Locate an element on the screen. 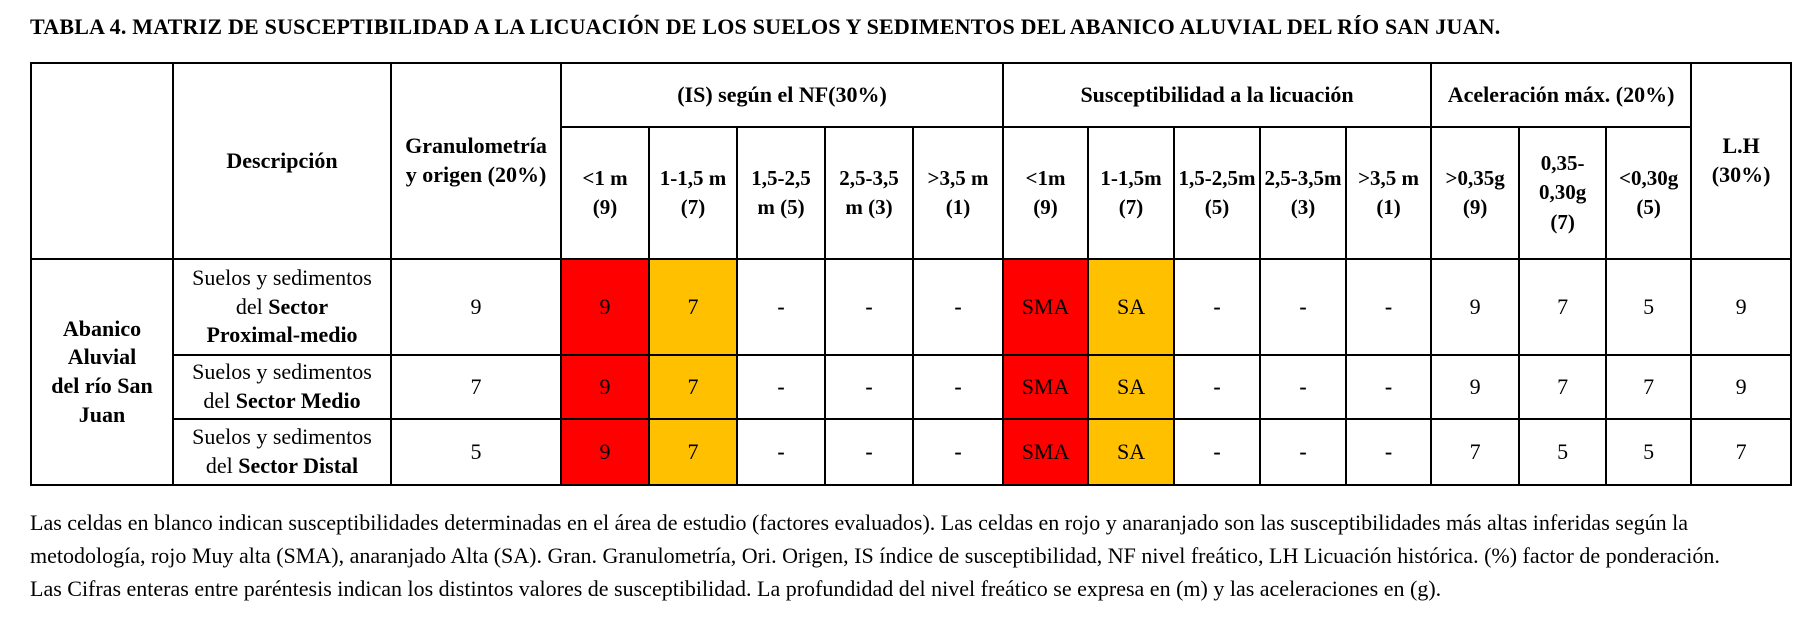 Image resolution: width=1808 pixels, height=622 pixels. group-header-susceptibilidad: Susceptibilidad a la licuación is located at coordinates (1217, 95).